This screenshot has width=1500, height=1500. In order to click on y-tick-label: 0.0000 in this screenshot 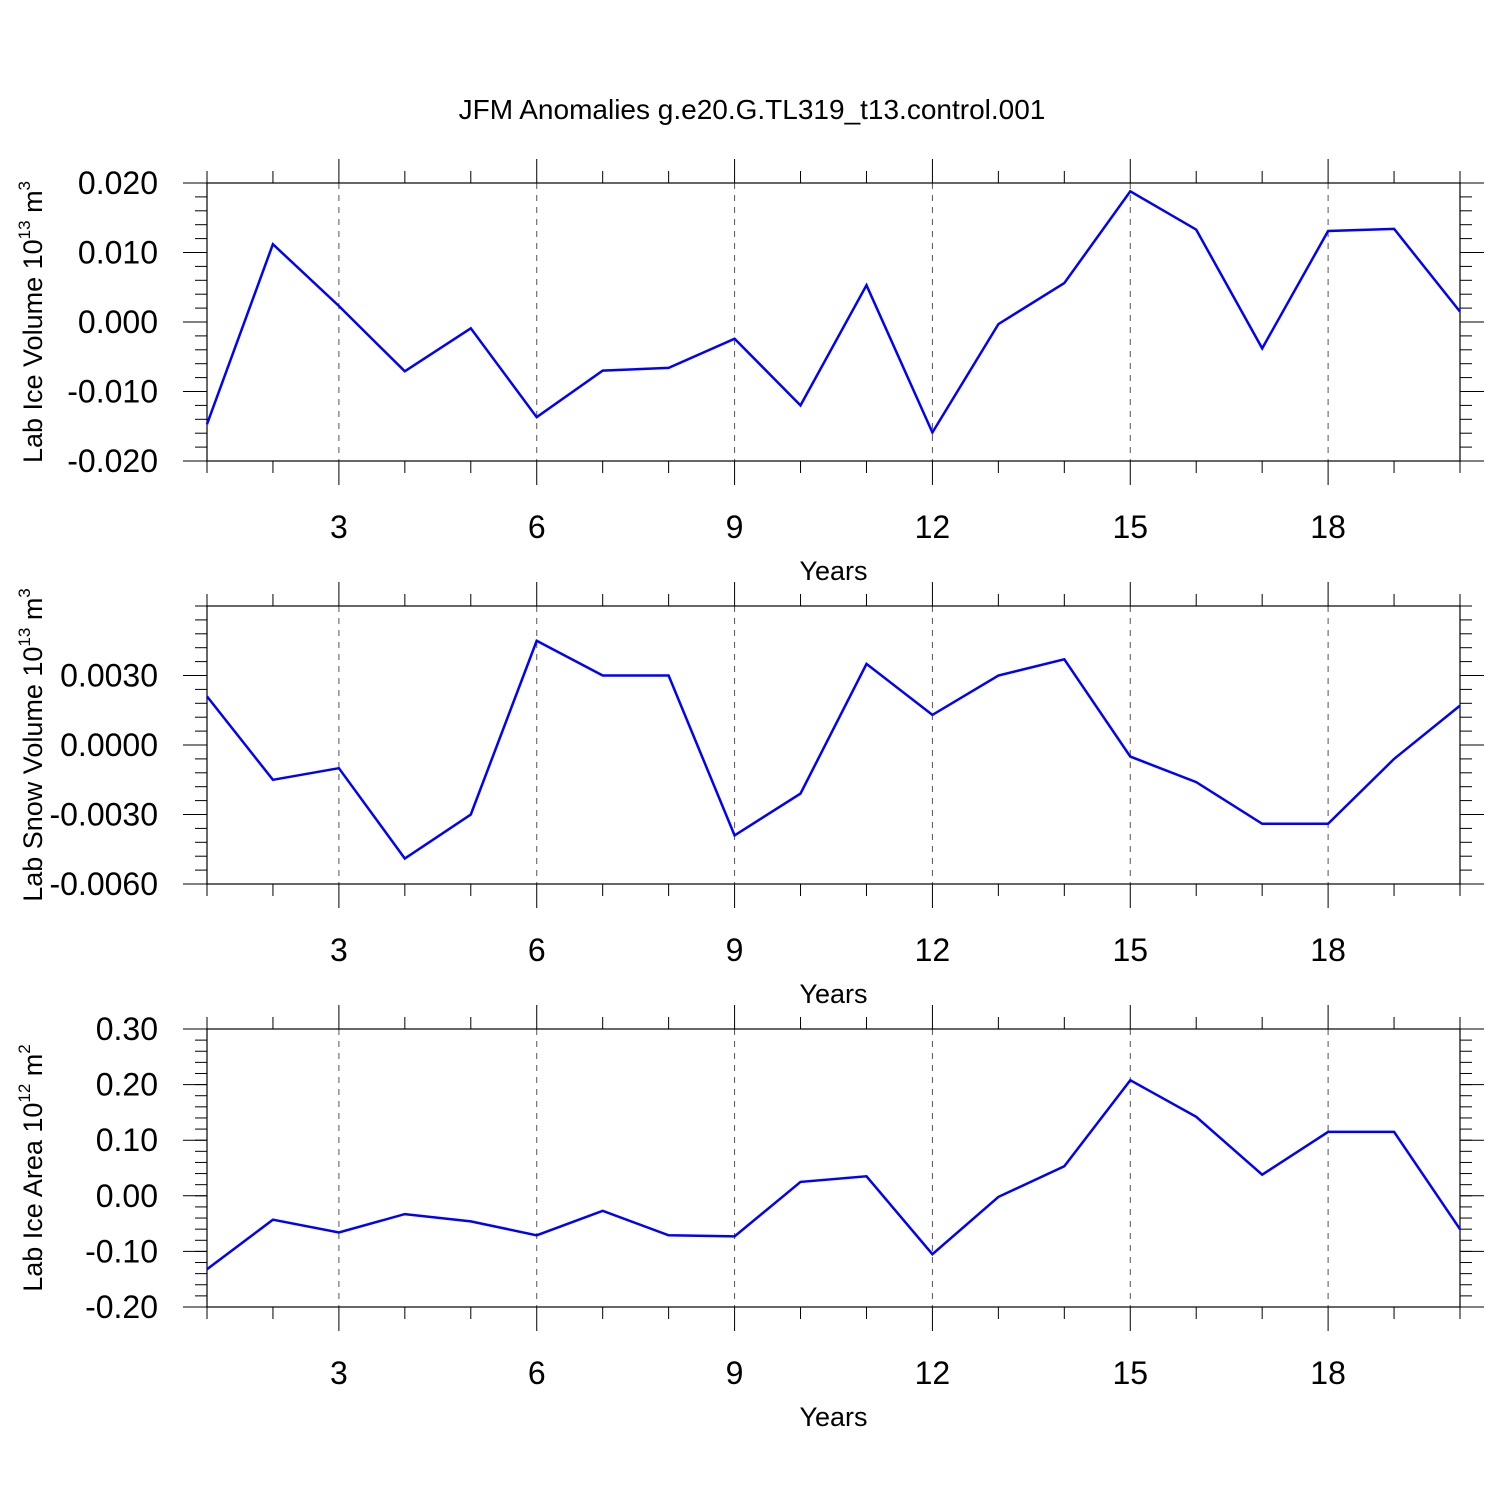, I will do `click(109, 745)`.